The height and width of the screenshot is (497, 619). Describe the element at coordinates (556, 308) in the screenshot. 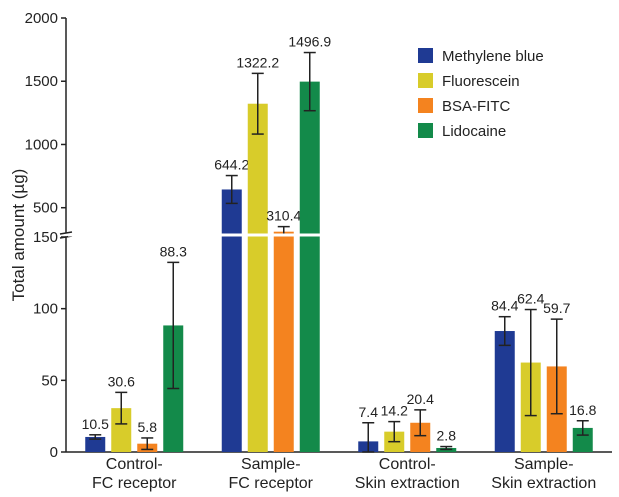

I see `data-label: 59.7` at that location.